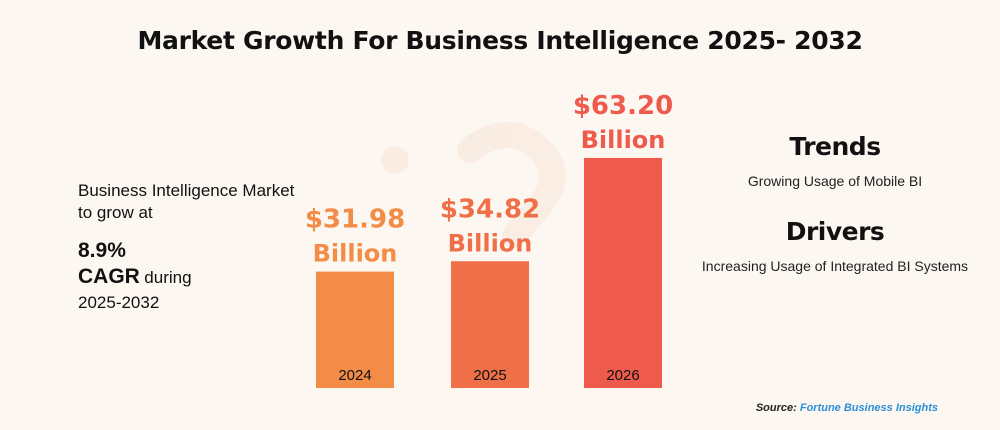 This screenshot has width=1000, height=430. I want to click on forecast-period: 2025-2032, so click(119, 302).